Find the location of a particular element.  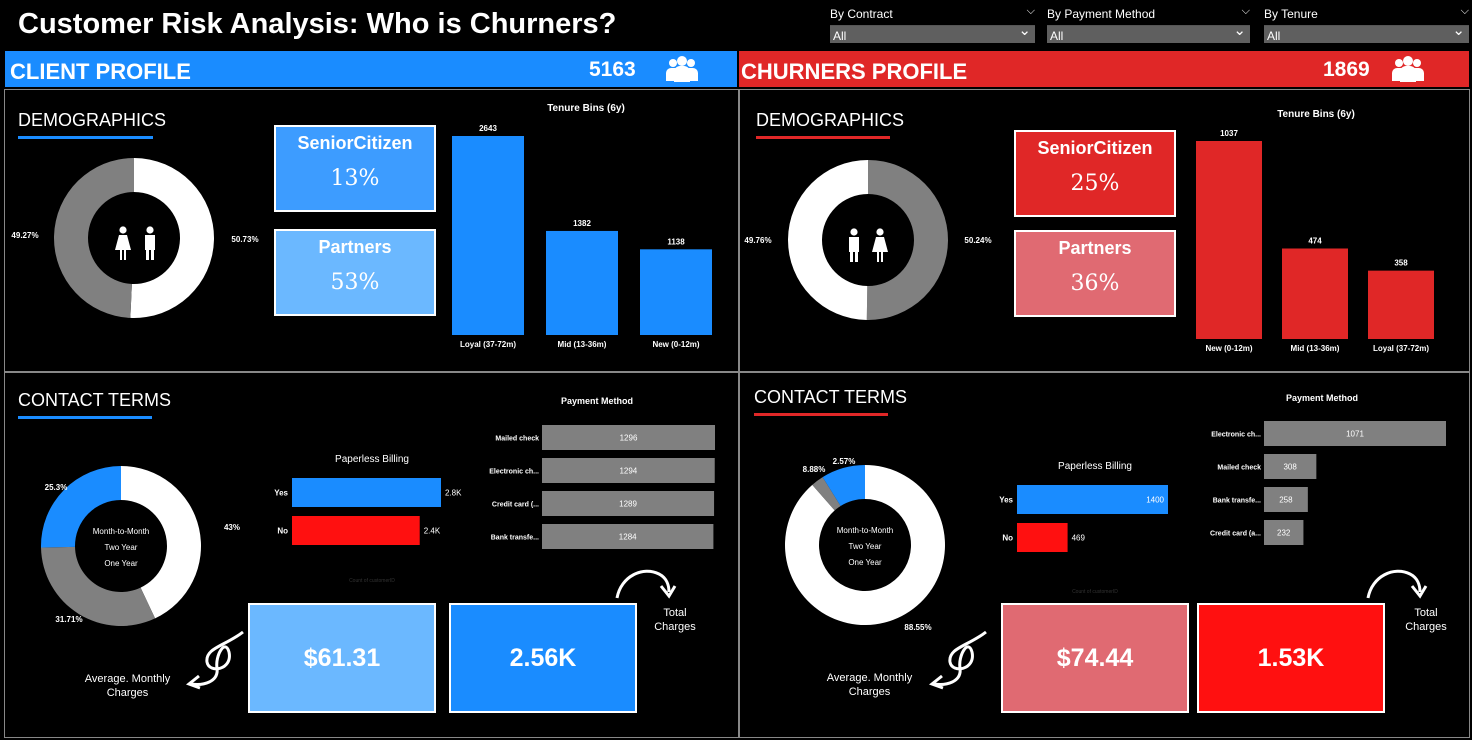

client-profile-header: CLIENT PROFILE 5163 is located at coordinates (371, 69).